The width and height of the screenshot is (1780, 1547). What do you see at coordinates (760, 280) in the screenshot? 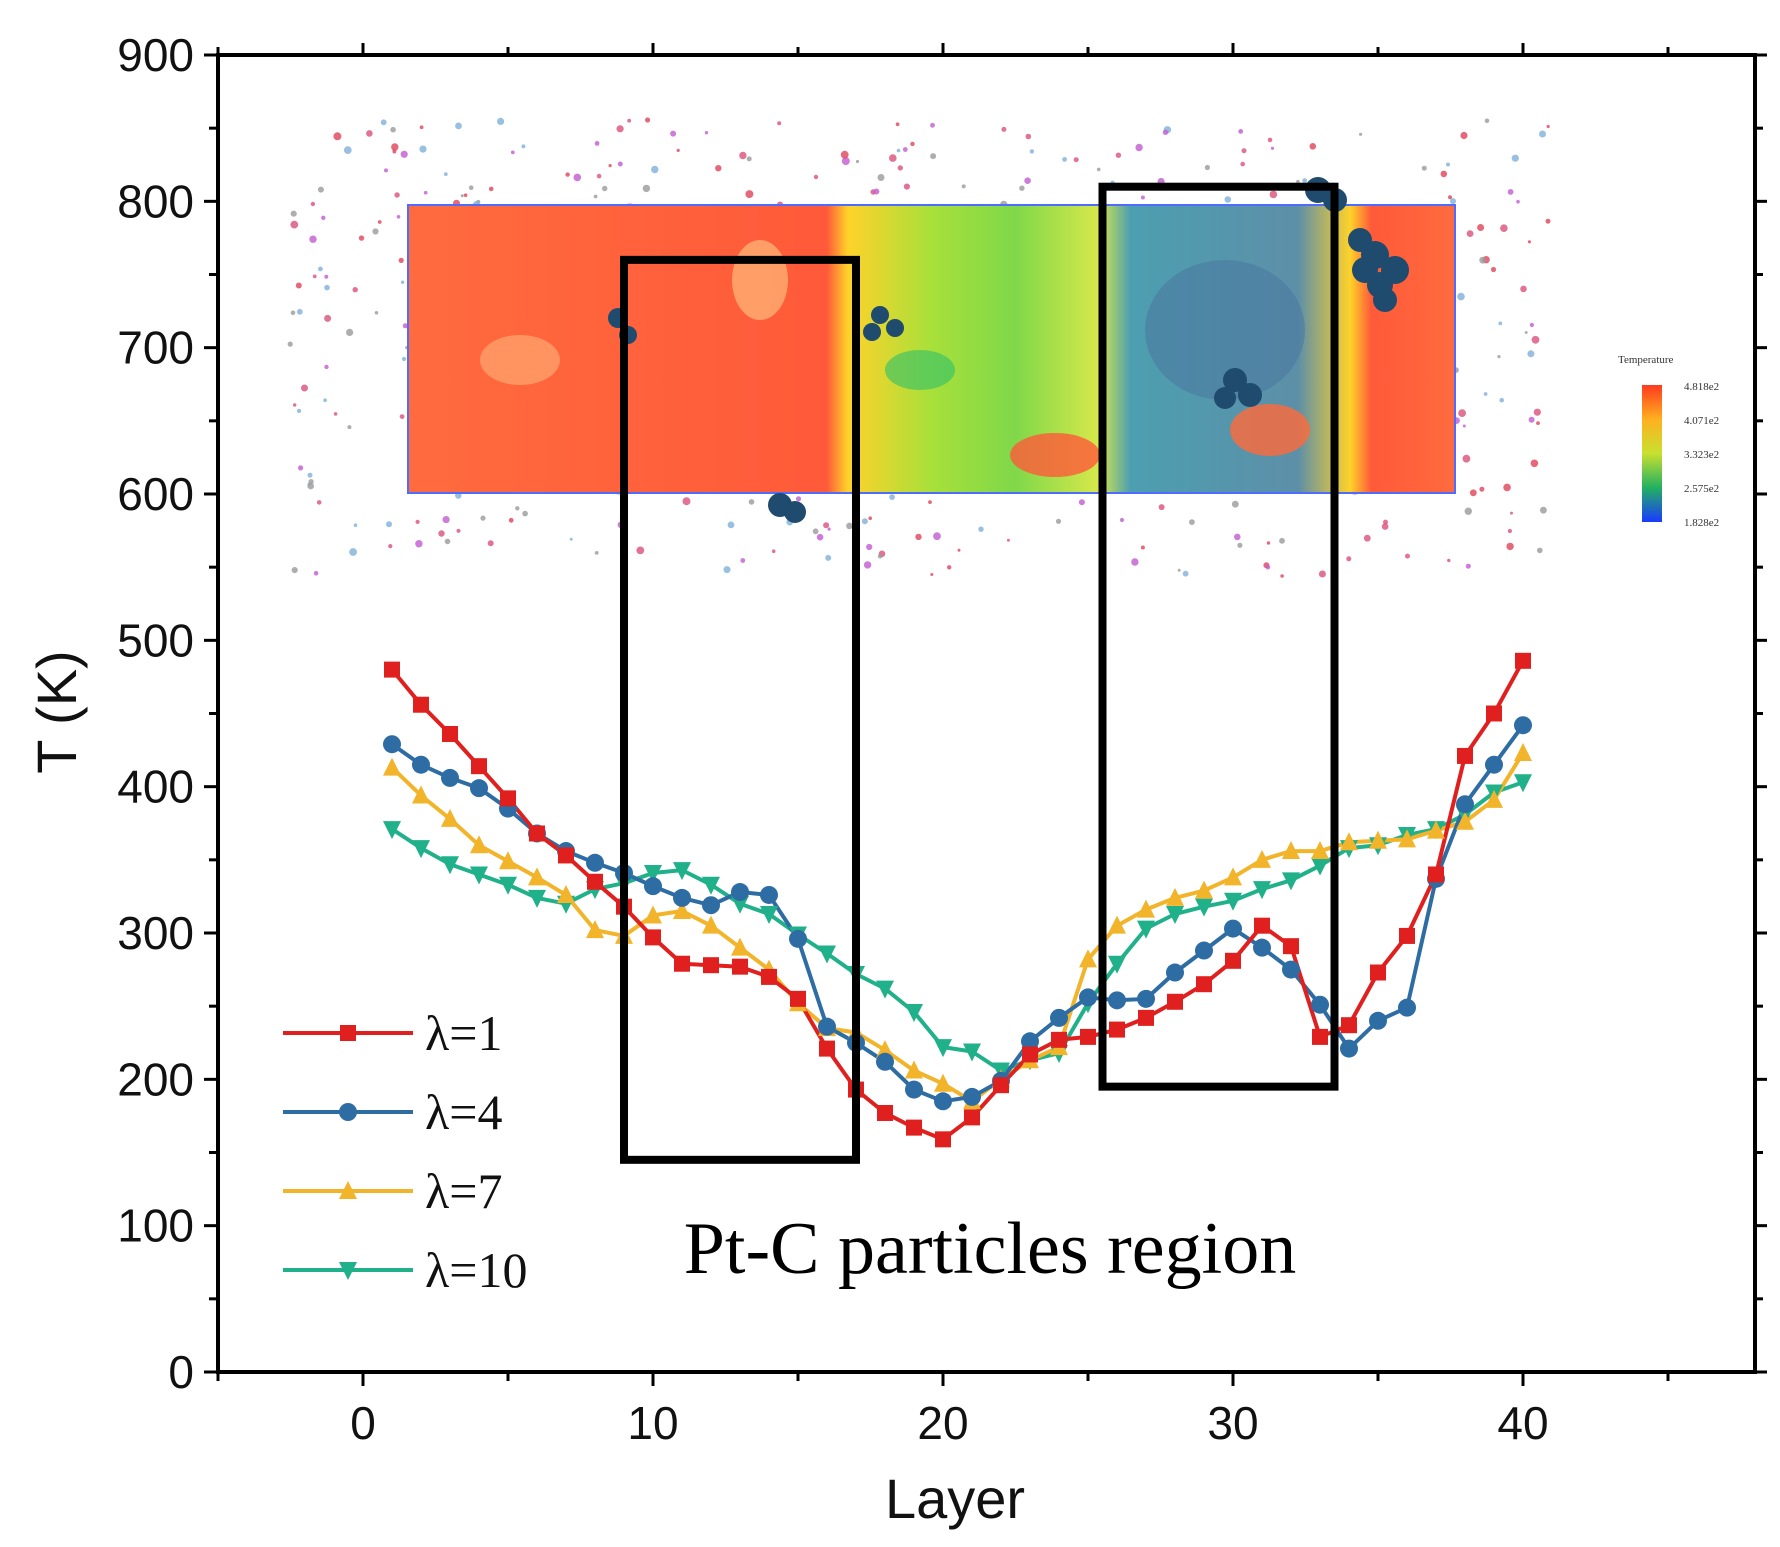
I see `inset-hotspot` at bounding box center [760, 280].